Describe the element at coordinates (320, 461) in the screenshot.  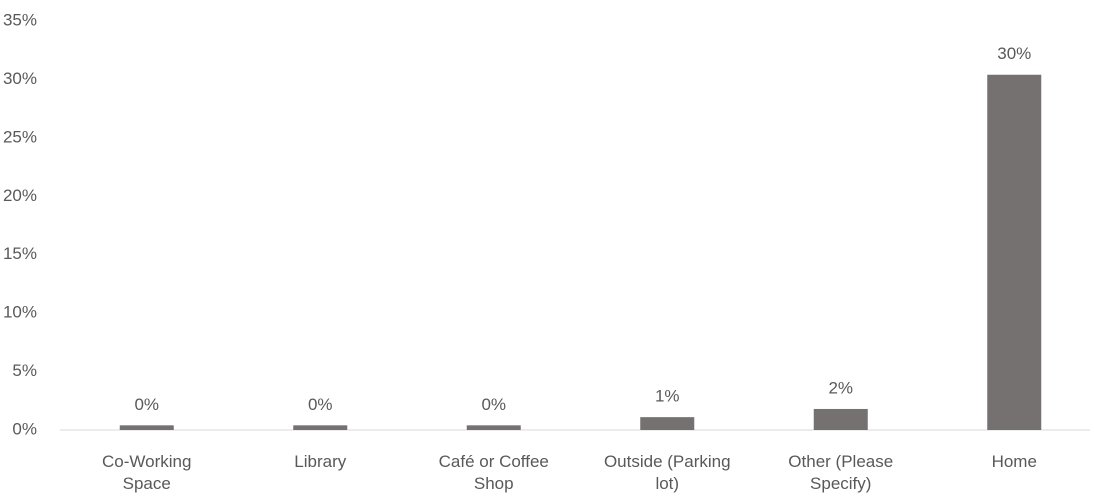
I see `x-tick-label: Library` at that location.